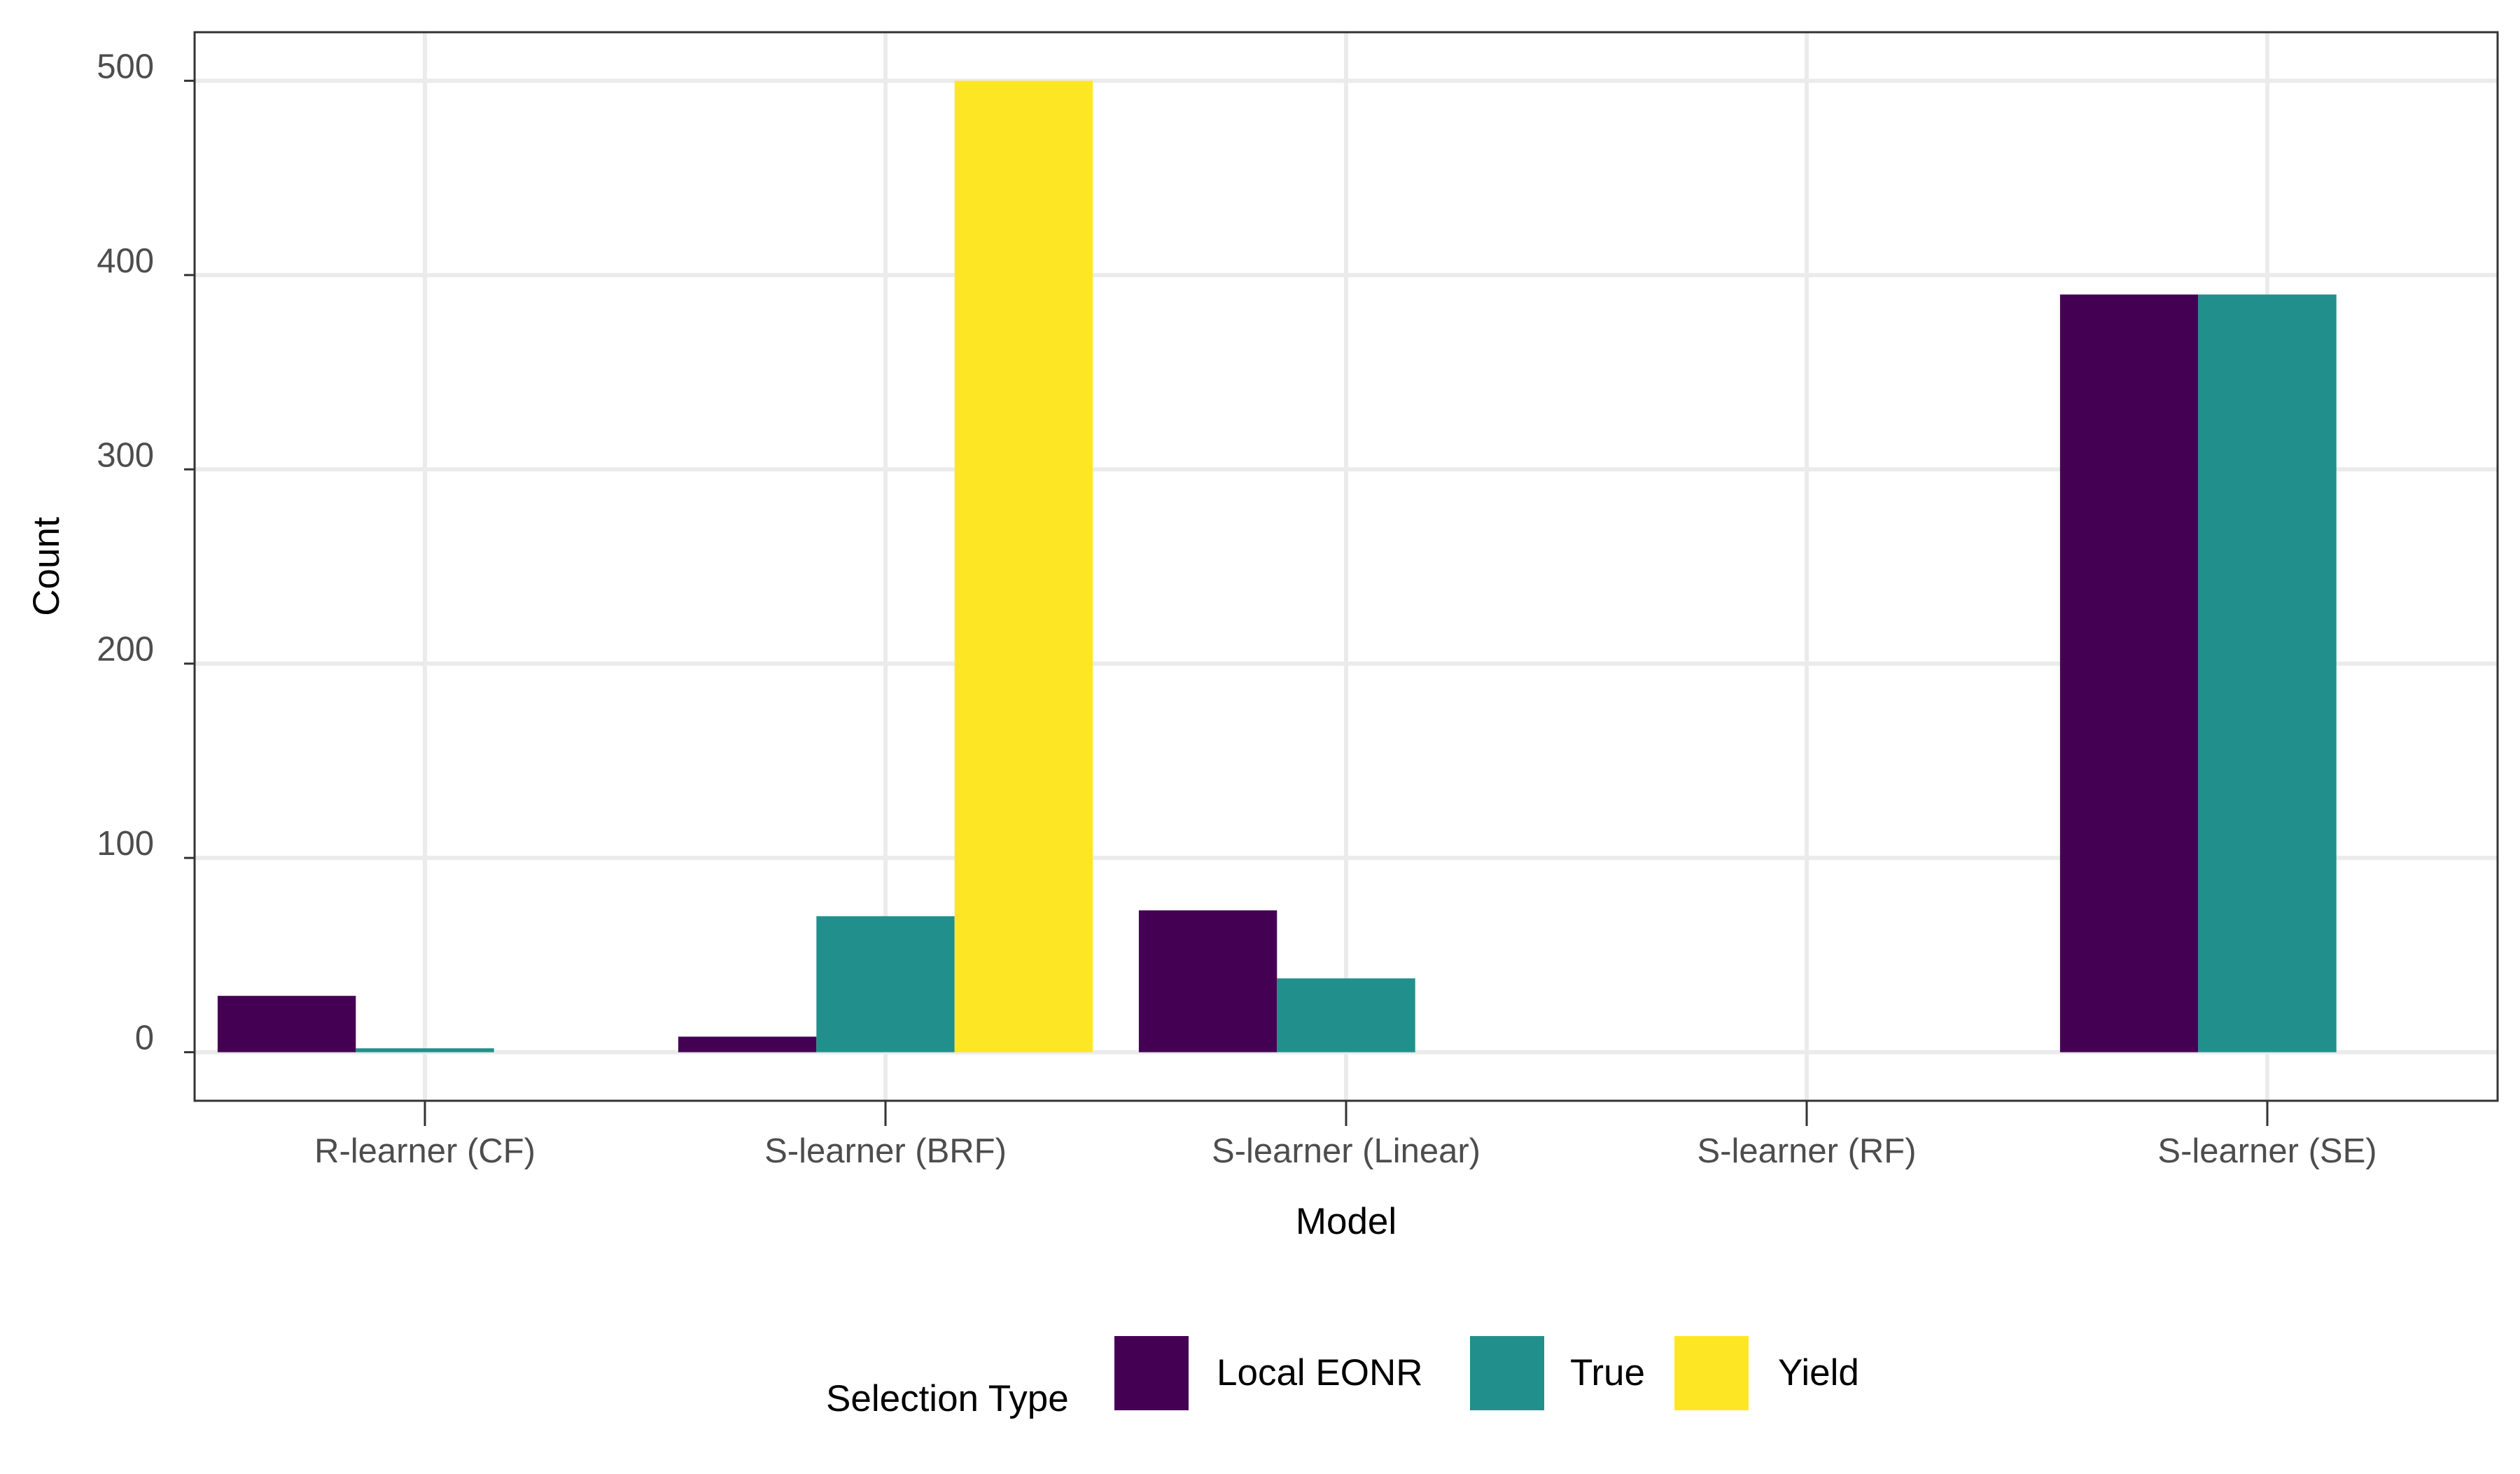 The width and height of the screenshot is (2520, 1474). I want to click on x-tick-label: R-learner (CF), so click(425, 1151).